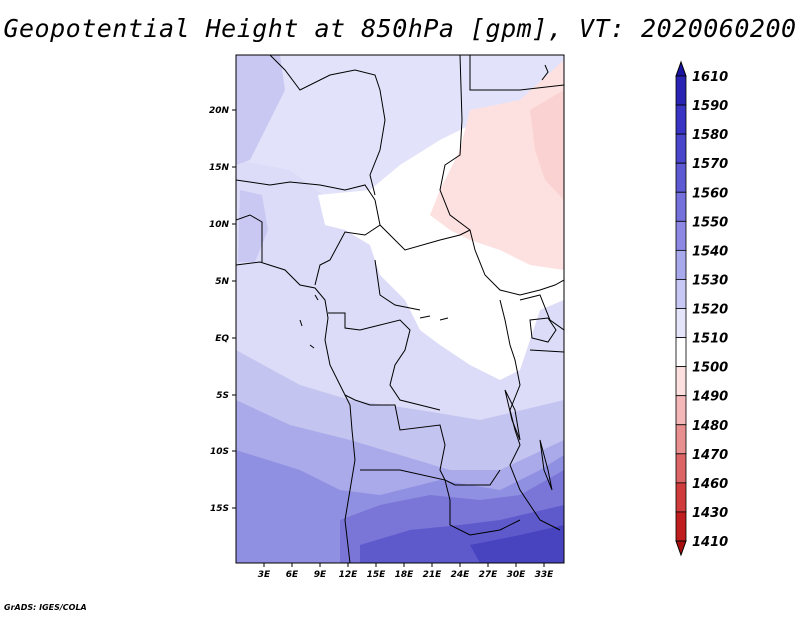  Describe the element at coordinates (710, 397) in the screenshot. I see `colorbar-label: 1490` at that location.